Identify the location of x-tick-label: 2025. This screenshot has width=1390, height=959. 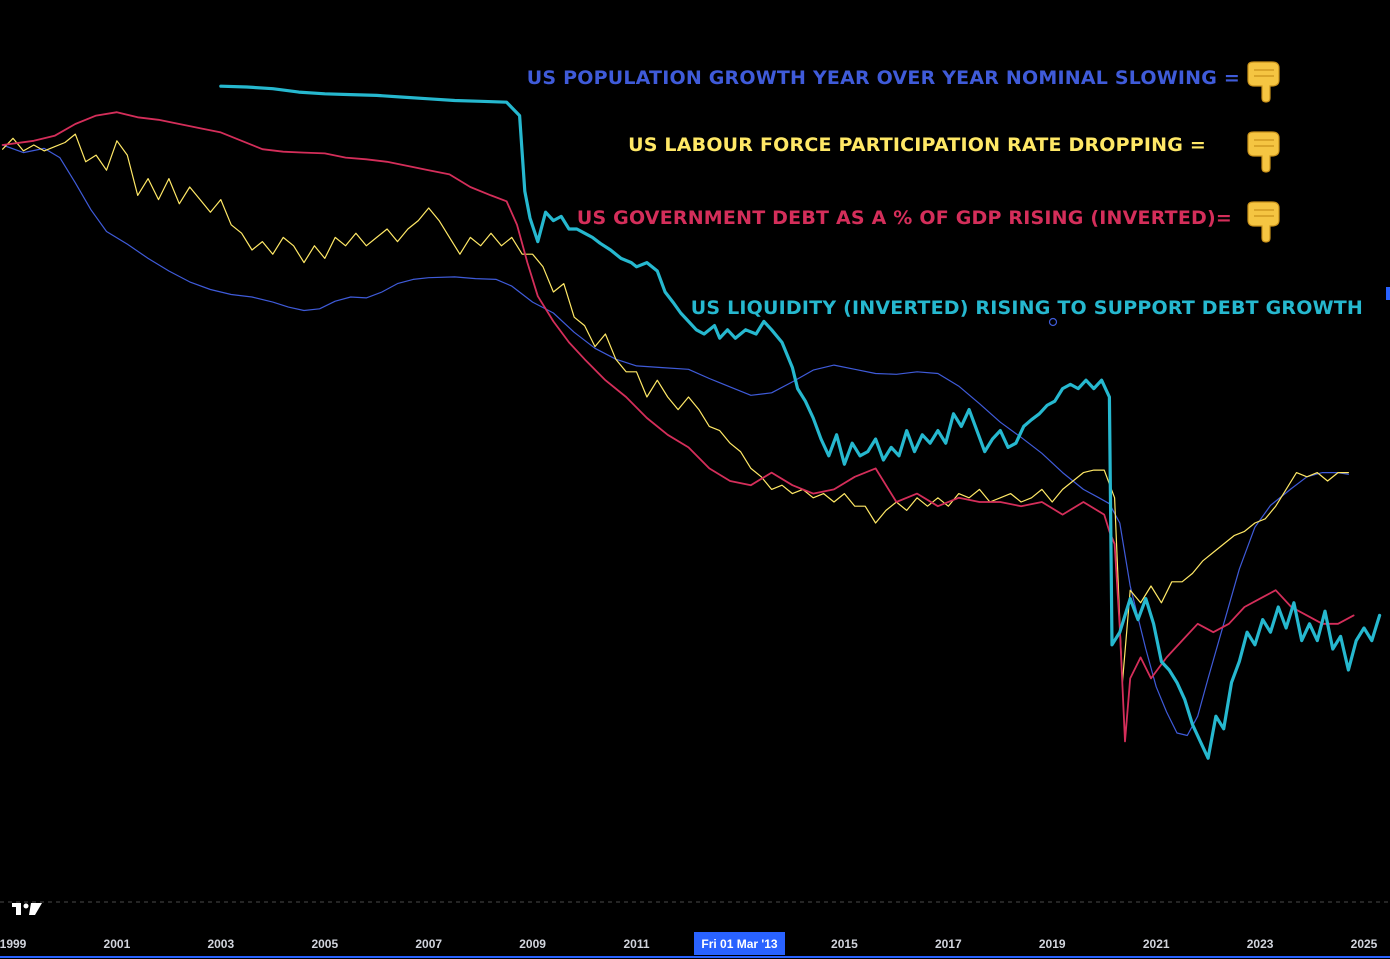
(1364, 944).